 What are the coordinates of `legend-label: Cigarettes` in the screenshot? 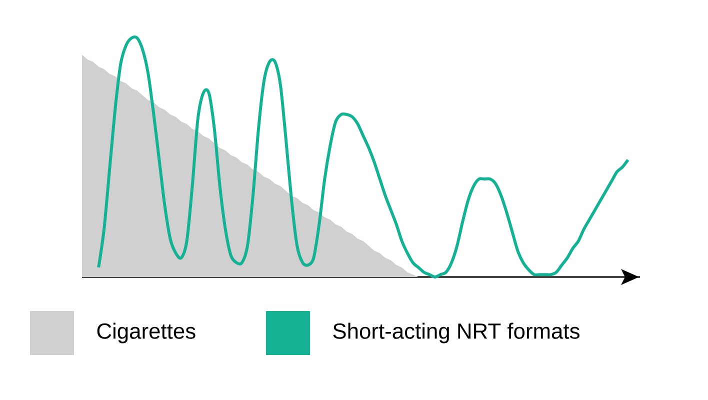 It's located at (146, 333).